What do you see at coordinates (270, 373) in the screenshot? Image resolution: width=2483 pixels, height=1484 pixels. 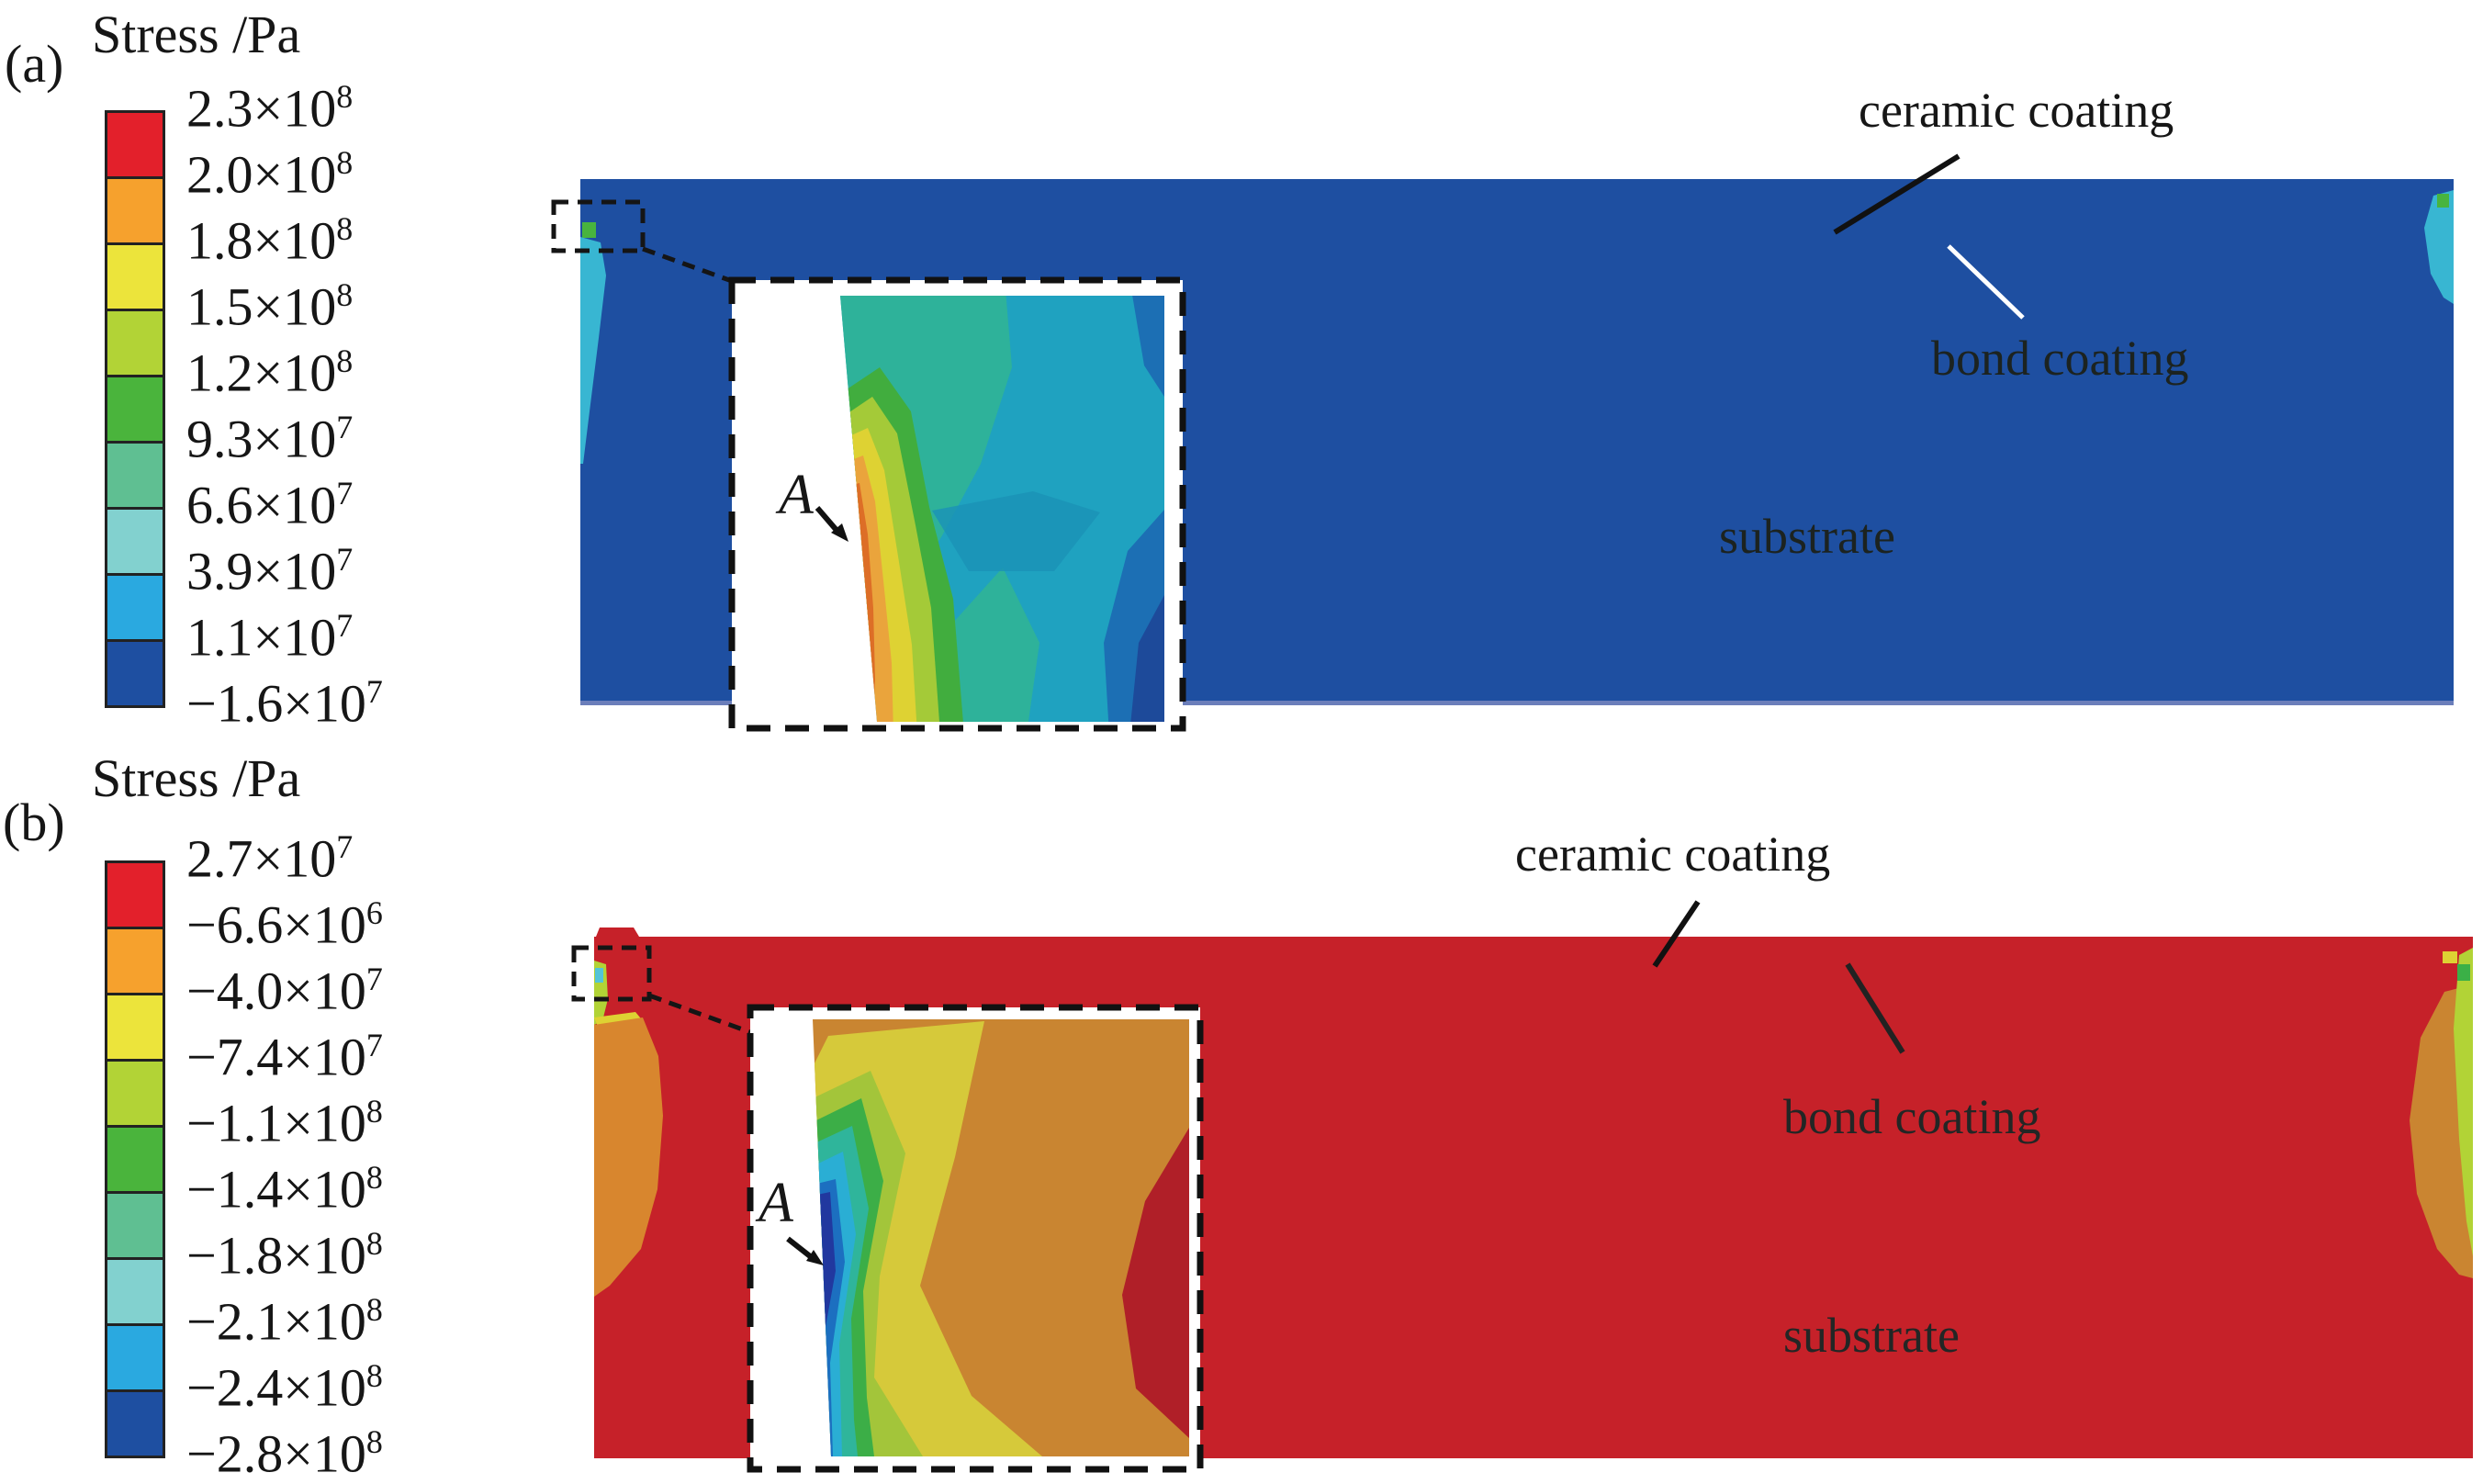 I see `legend-a-label-4: 1.2×10⁸` at bounding box center [270, 373].